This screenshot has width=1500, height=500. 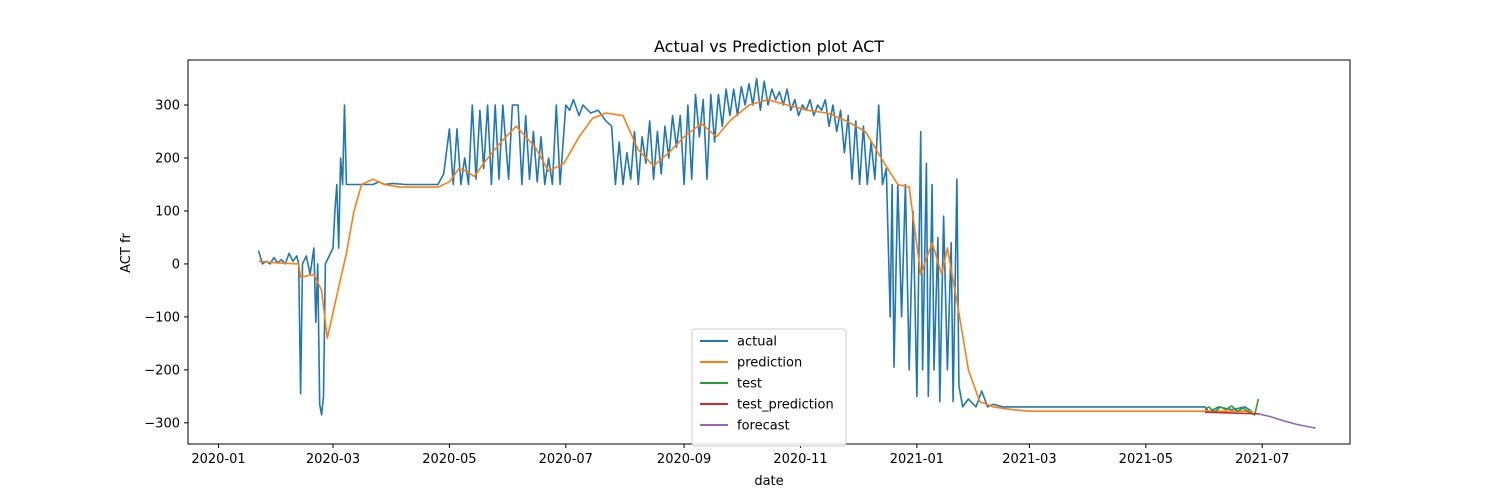 What do you see at coordinates (218, 459) in the screenshot?
I see `x-tick-label: 2020-01` at bounding box center [218, 459].